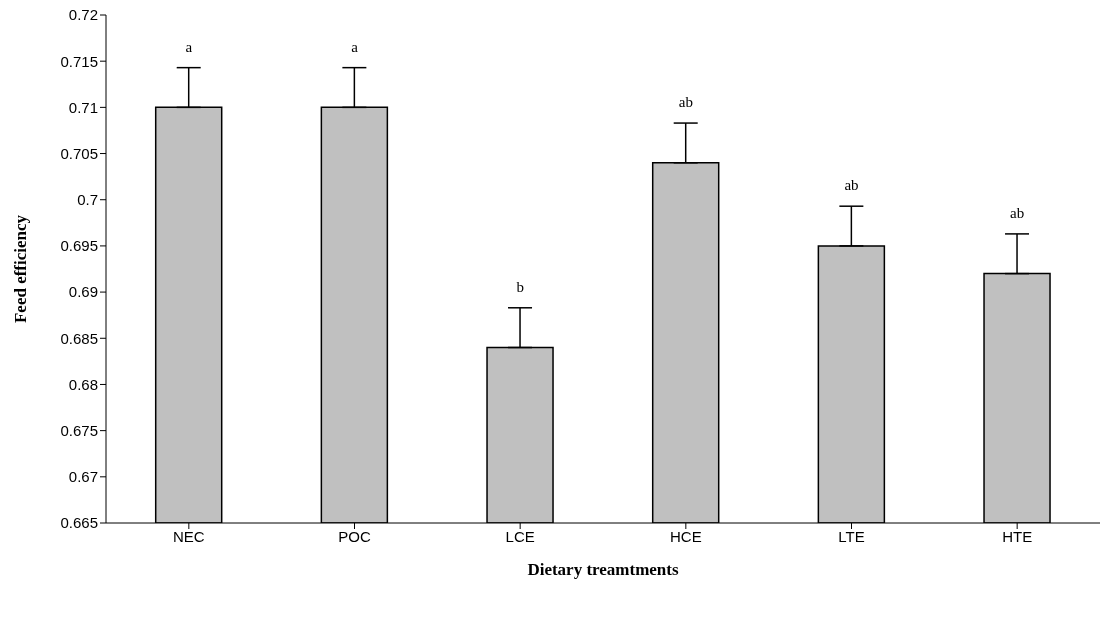 This screenshot has height=631, width=1117. Describe the element at coordinates (83, 107) in the screenshot. I see `y-tick-label: 0.71` at that location.